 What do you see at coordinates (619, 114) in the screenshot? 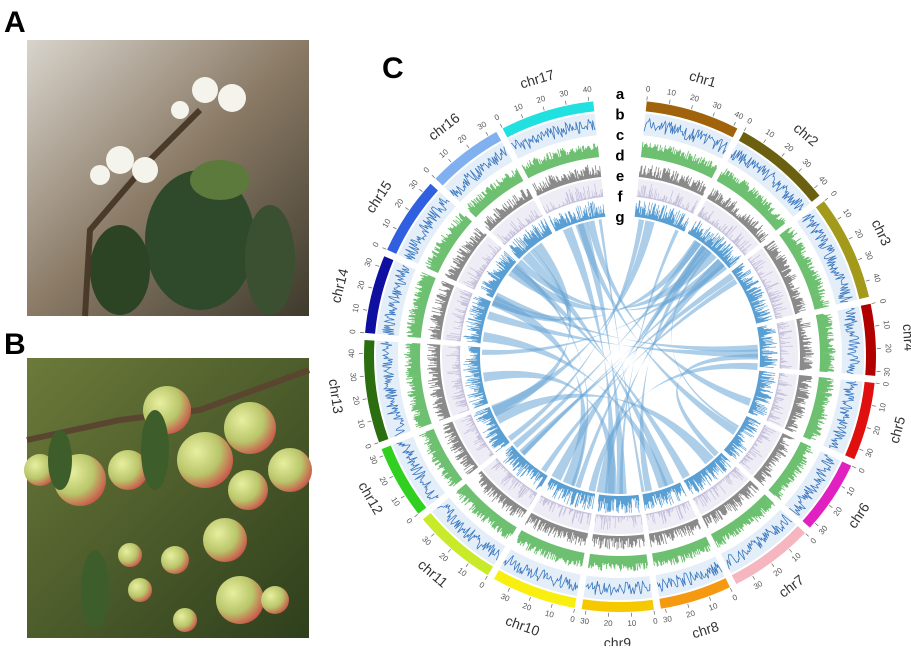
I see `track-label: b` at bounding box center [619, 114].